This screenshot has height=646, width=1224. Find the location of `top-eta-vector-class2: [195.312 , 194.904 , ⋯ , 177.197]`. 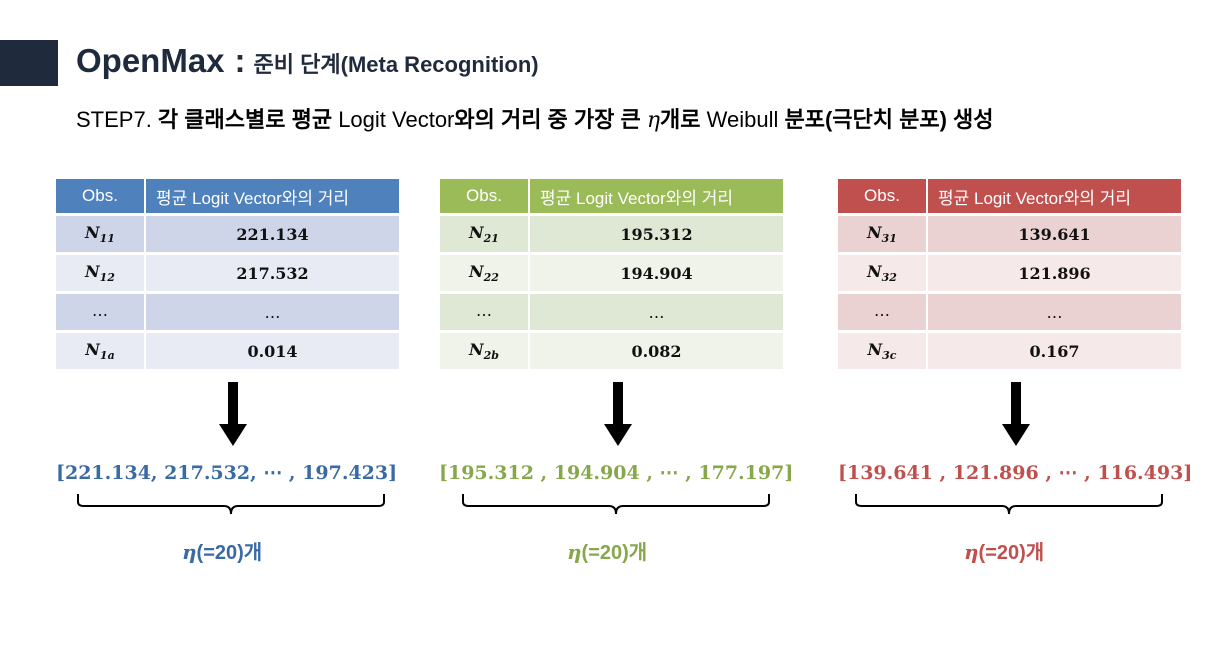

top-eta-vector-class2: [195.312 , 194.904 , ⋯ , 177.197] is located at coordinates (616, 473).